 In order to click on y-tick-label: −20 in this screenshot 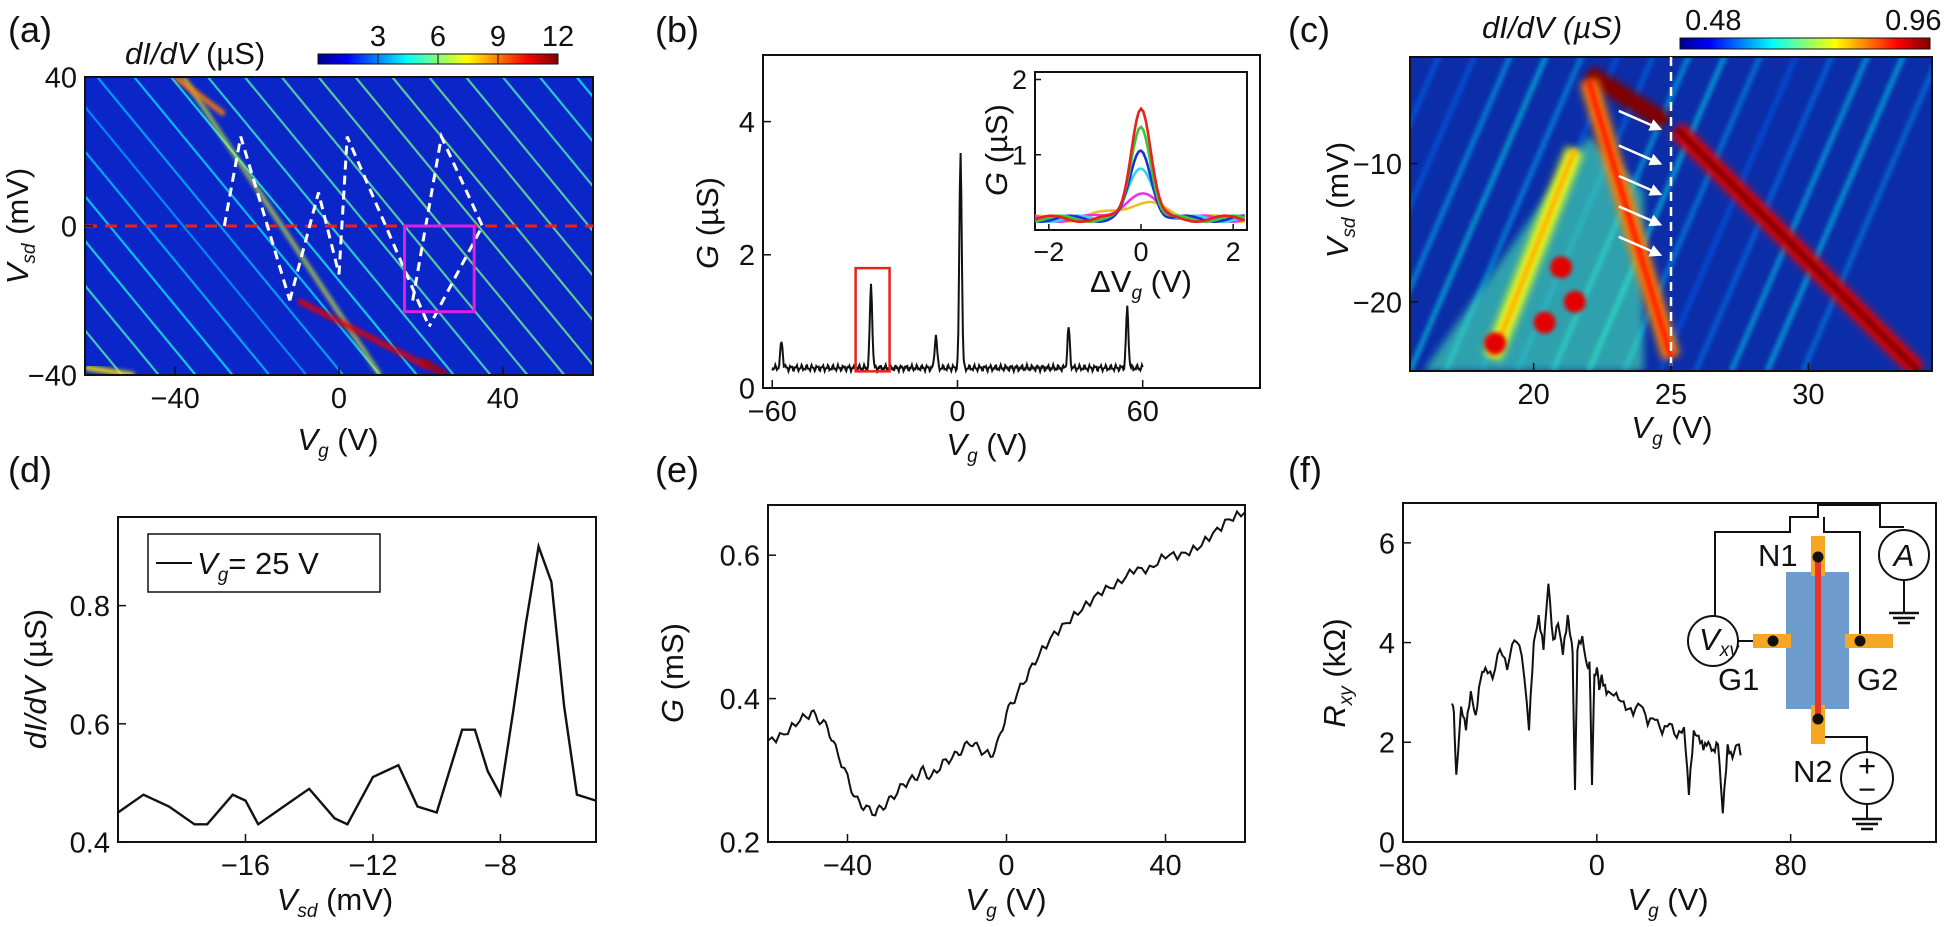, I will do `click(1377, 303)`.